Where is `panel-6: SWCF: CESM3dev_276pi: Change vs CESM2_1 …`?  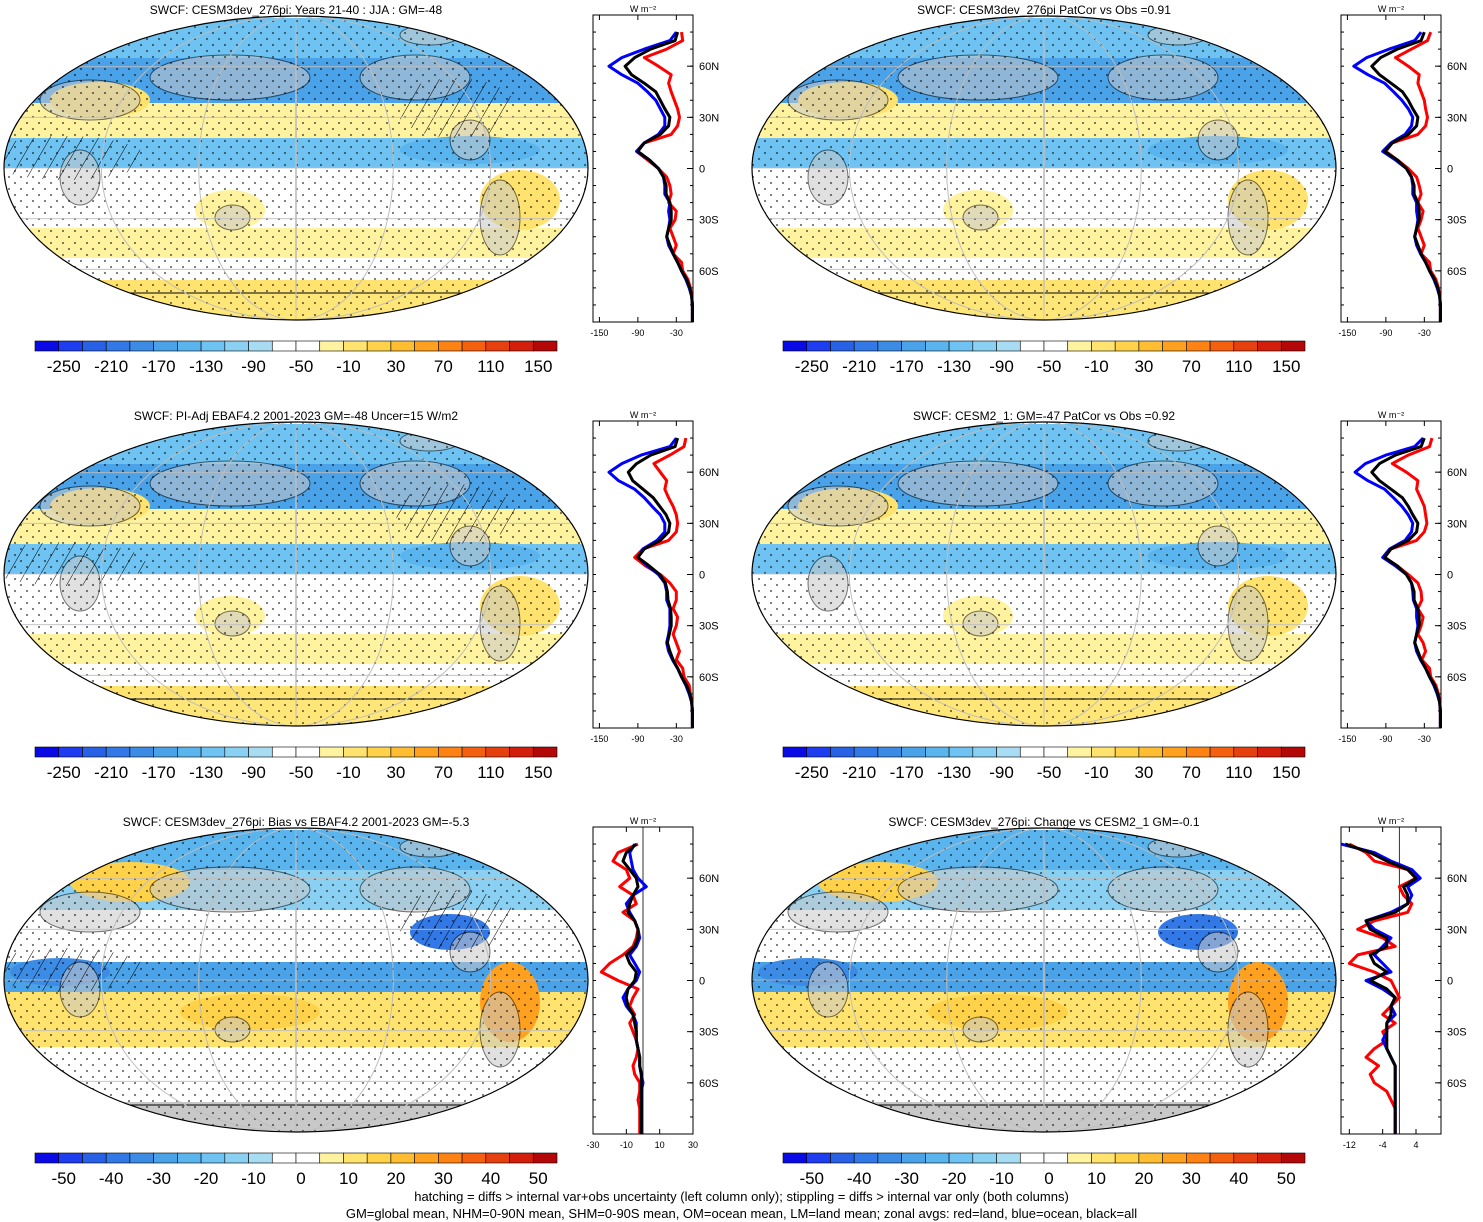
panel-6: SWCF: CESM3dev_276pi: Change vs CESM2_1 … is located at coordinates (1109, 1001).